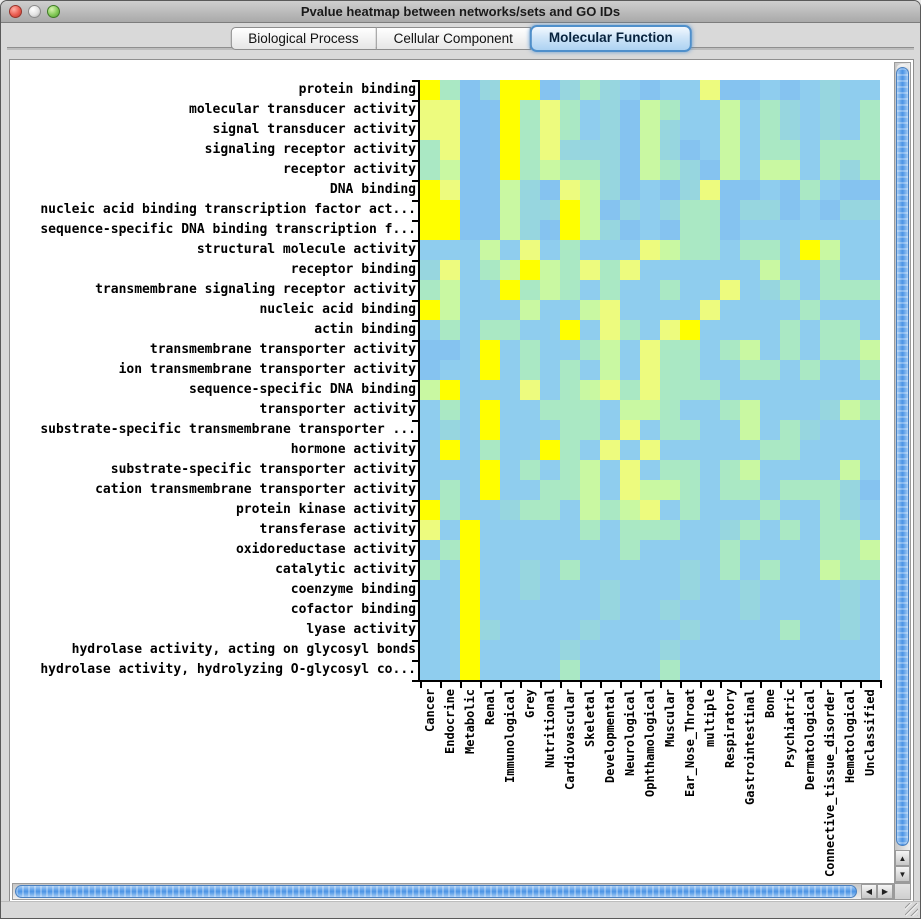 This screenshot has width=921, height=919. What do you see at coordinates (453, 38) in the screenshot?
I see `tab-cellular-component: Cellular Component` at bounding box center [453, 38].